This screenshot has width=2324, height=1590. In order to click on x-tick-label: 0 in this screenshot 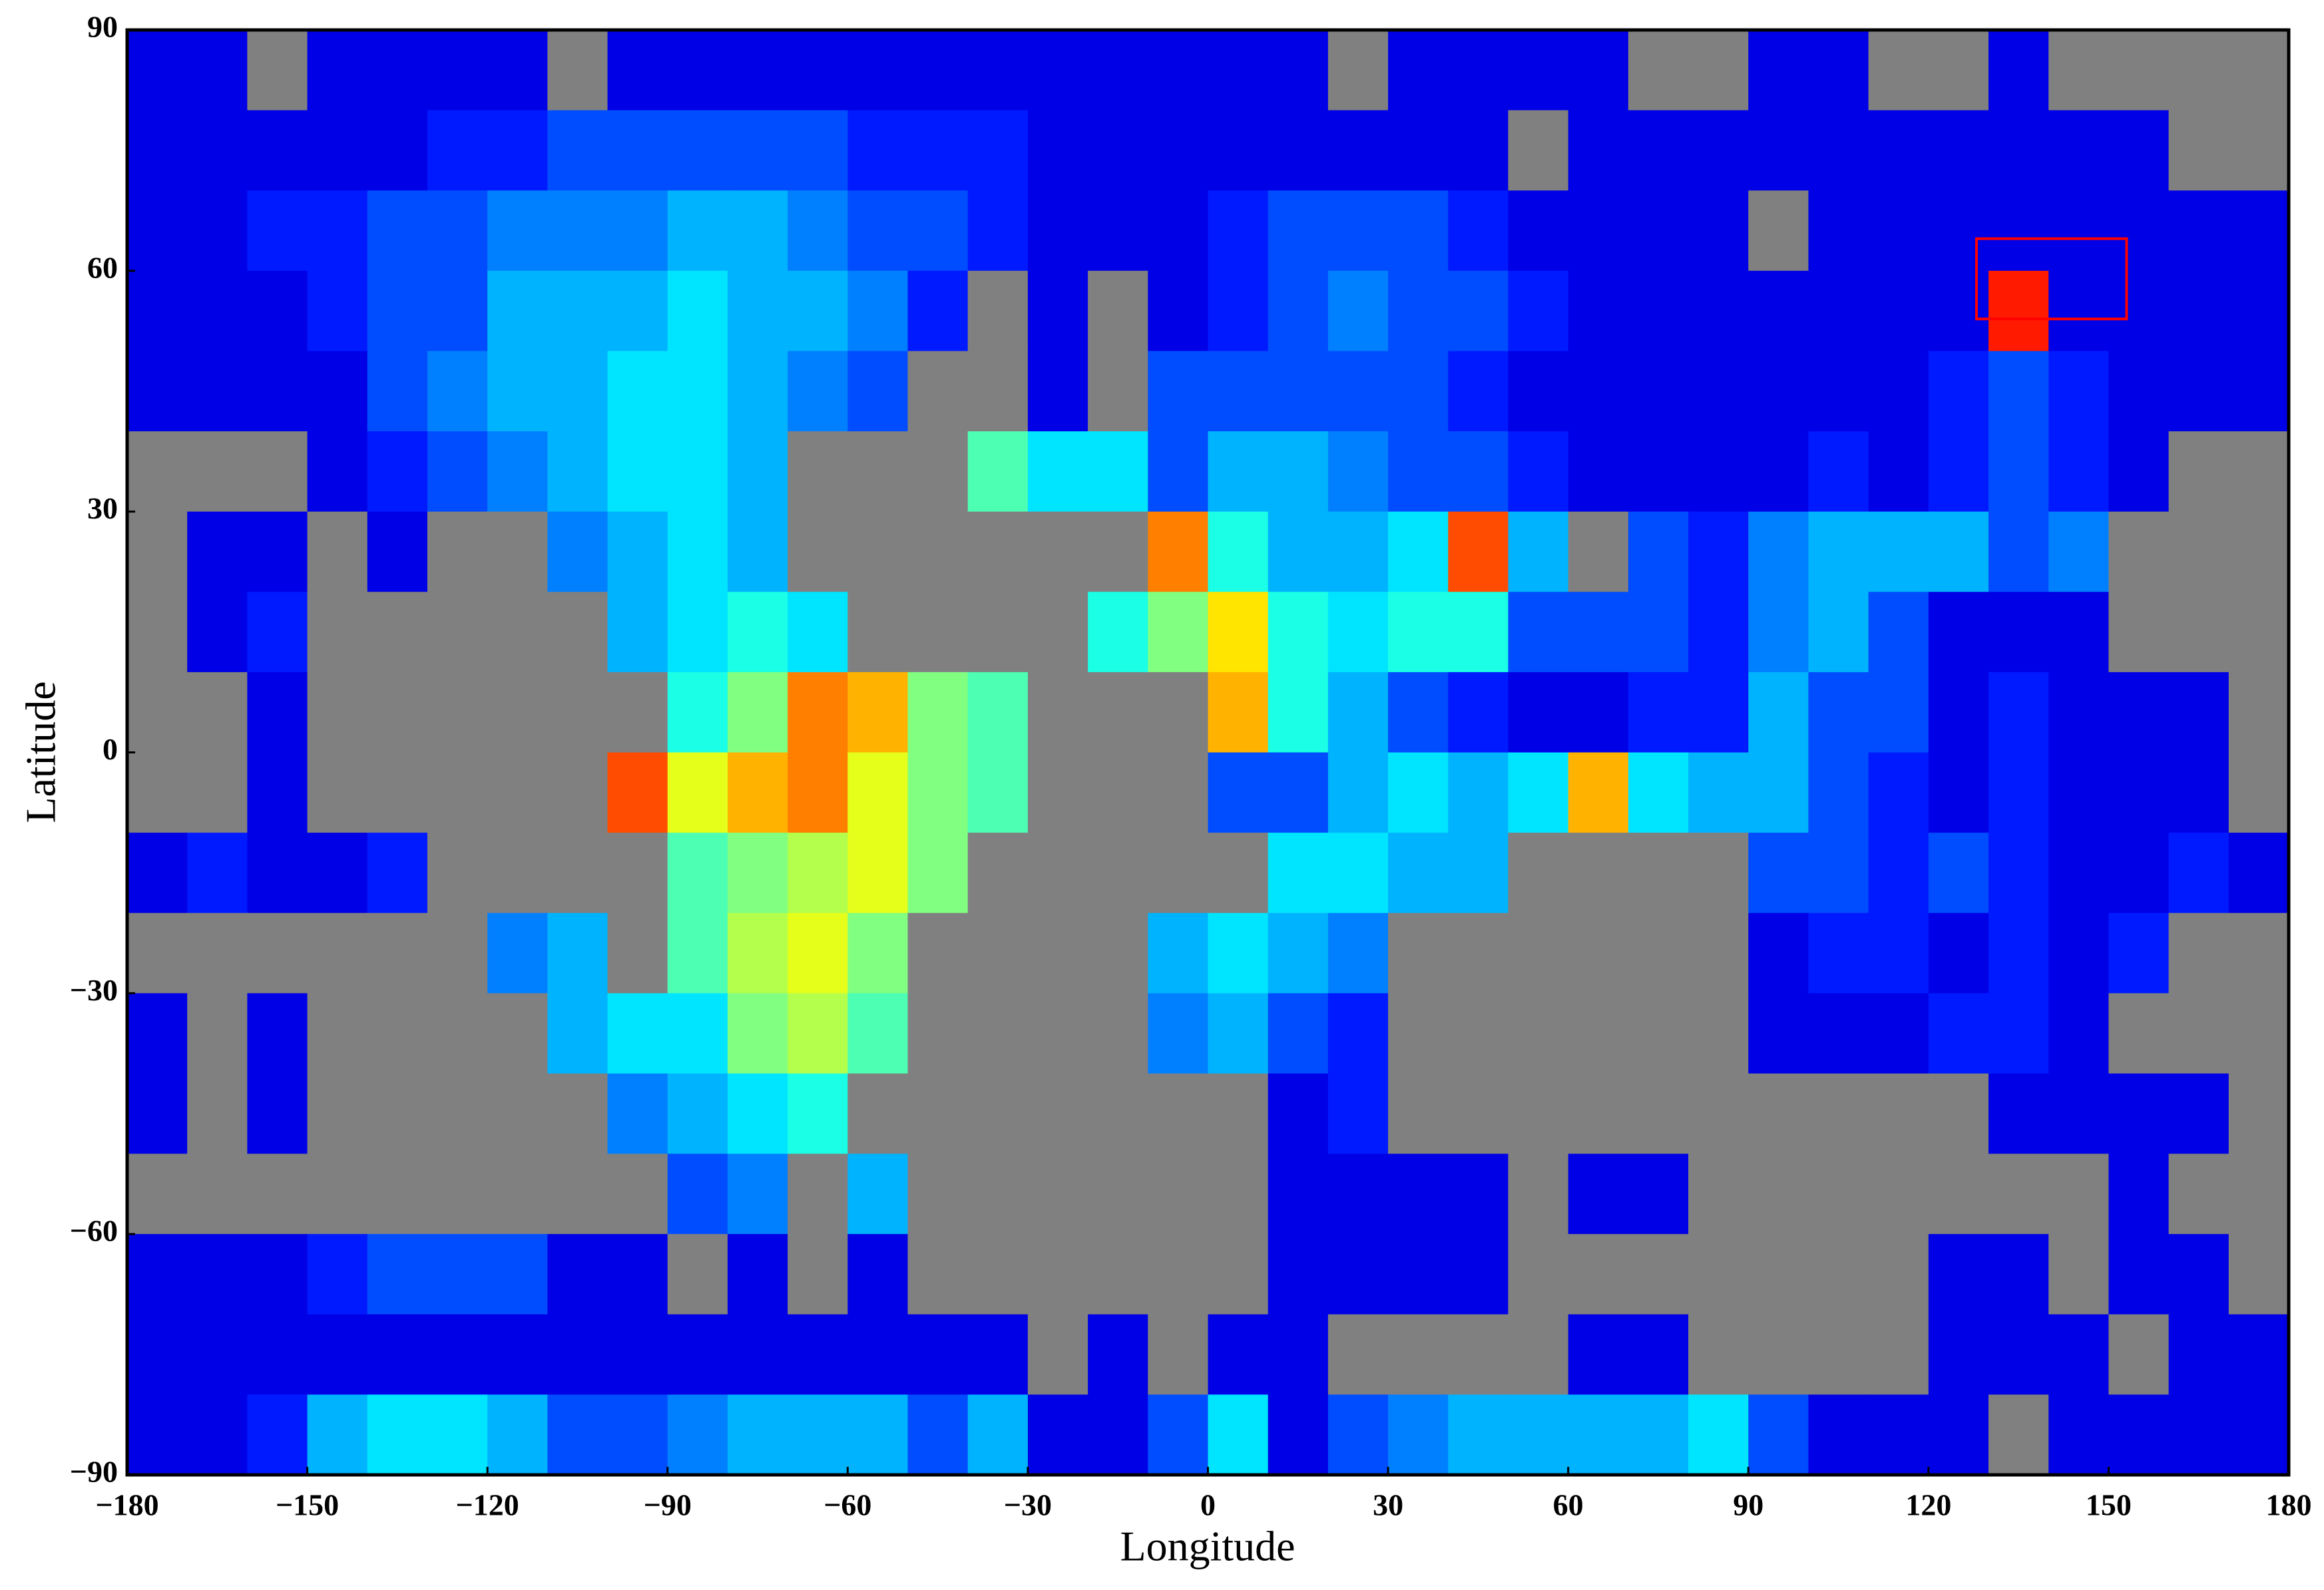, I will do `click(1208, 1505)`.